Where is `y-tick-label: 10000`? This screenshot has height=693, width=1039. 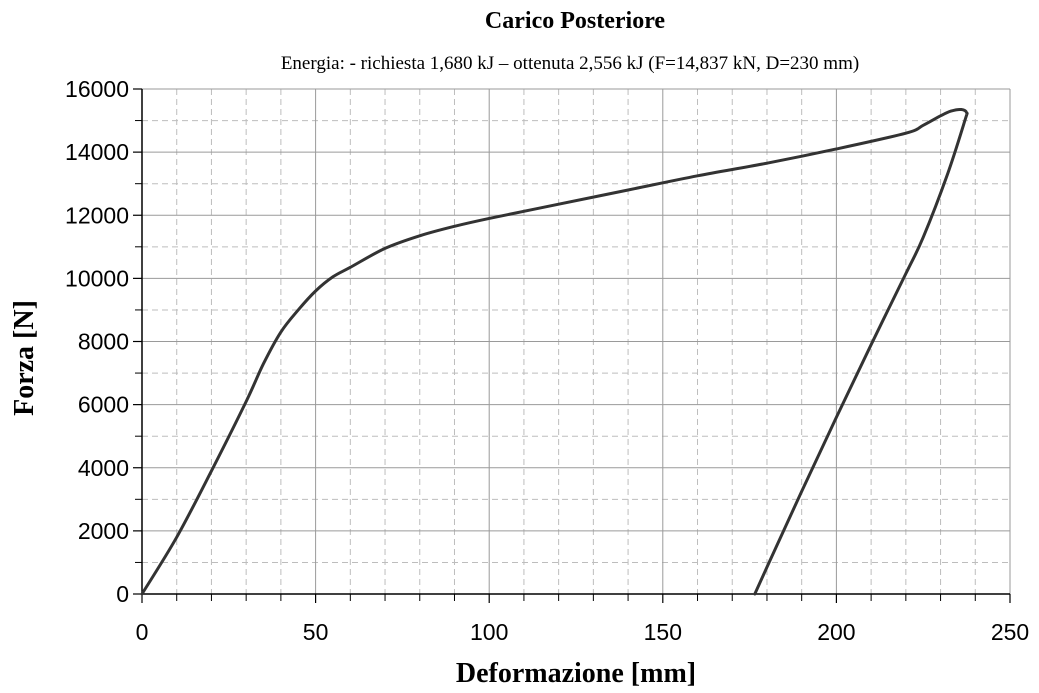 y-tick-label: 10000 is located at coordinates (97, 278).